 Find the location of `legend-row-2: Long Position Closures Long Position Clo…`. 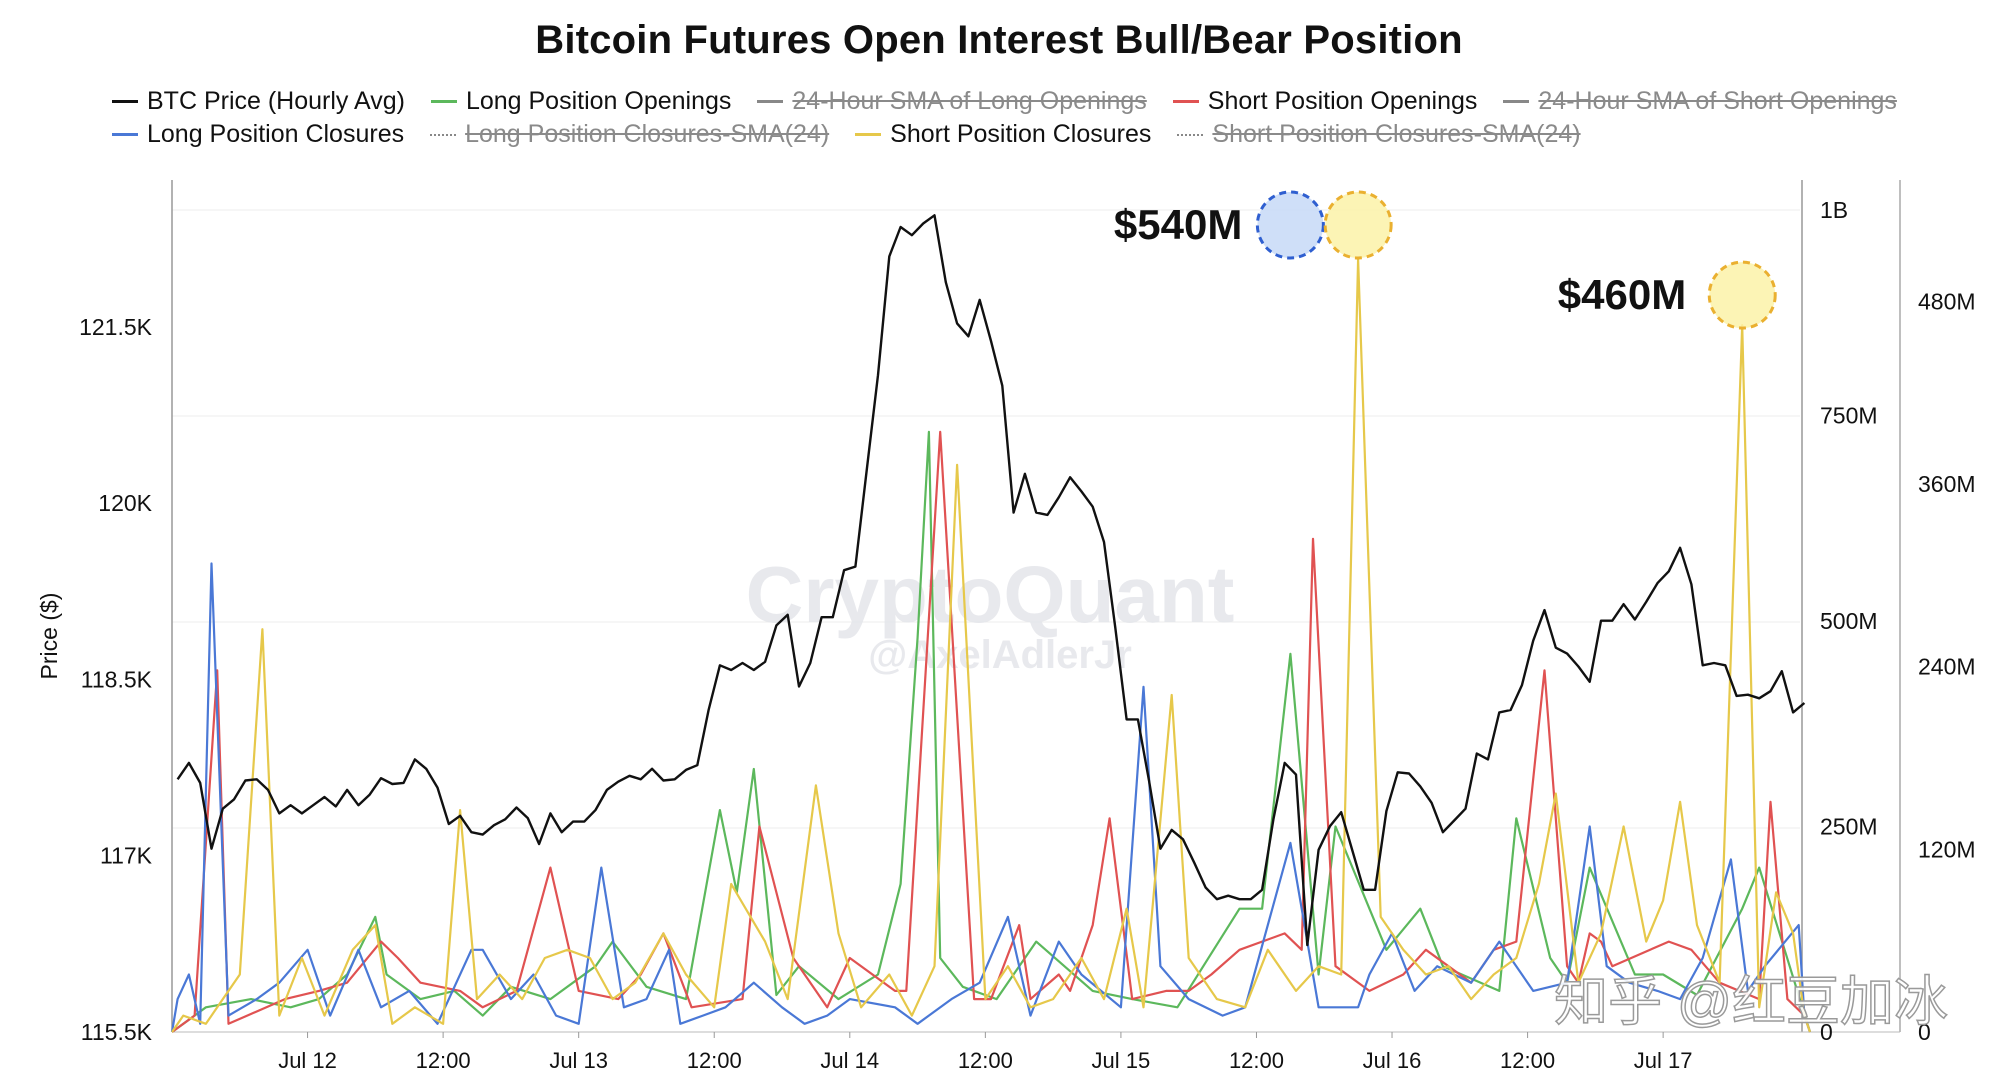

legend-row-2: Long Position Closures Long Position Clo… is located at coordinates (846, 134).